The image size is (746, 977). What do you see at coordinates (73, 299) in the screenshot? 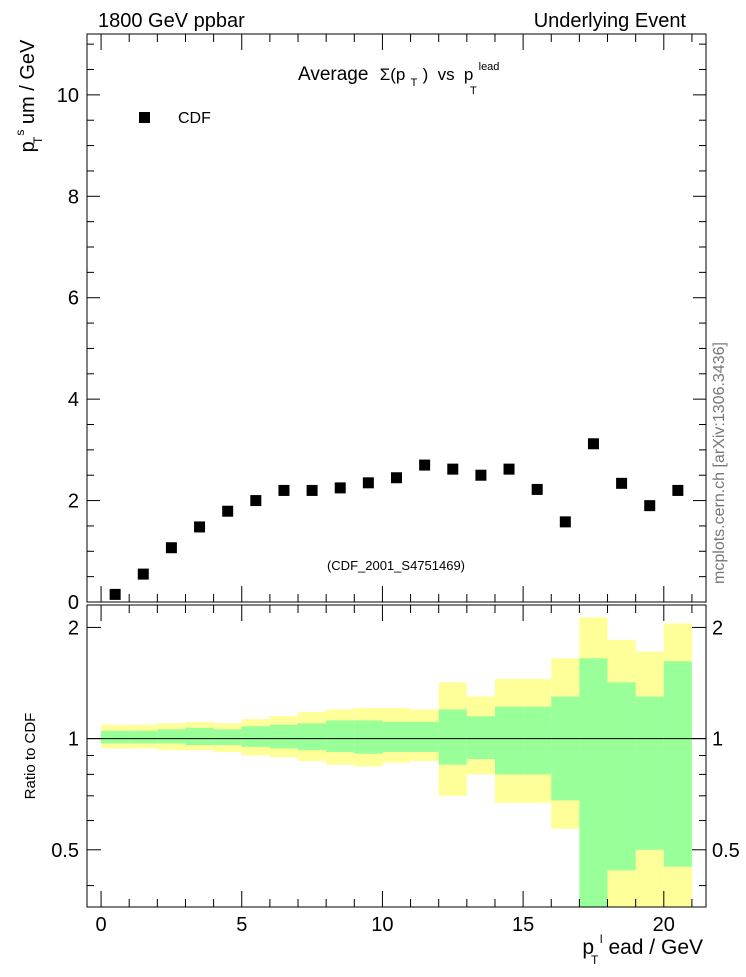
I see `main-y-tick-label: 6` at bounding box center [73, 299].